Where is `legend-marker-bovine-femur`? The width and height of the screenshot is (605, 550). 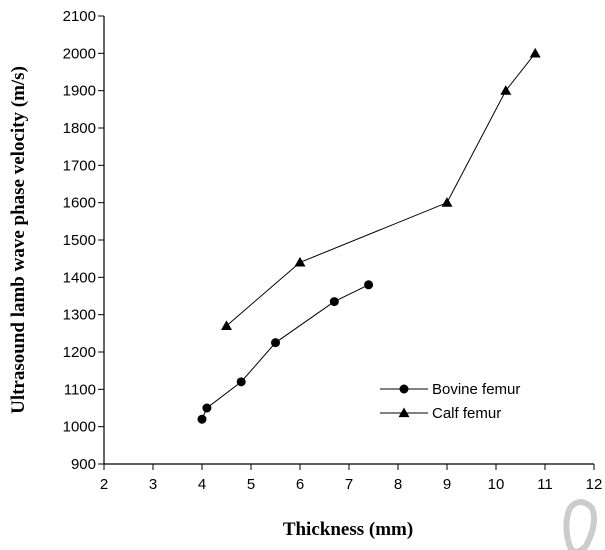
legend-marker-bovine-femur is located at coordinates (404, 389).